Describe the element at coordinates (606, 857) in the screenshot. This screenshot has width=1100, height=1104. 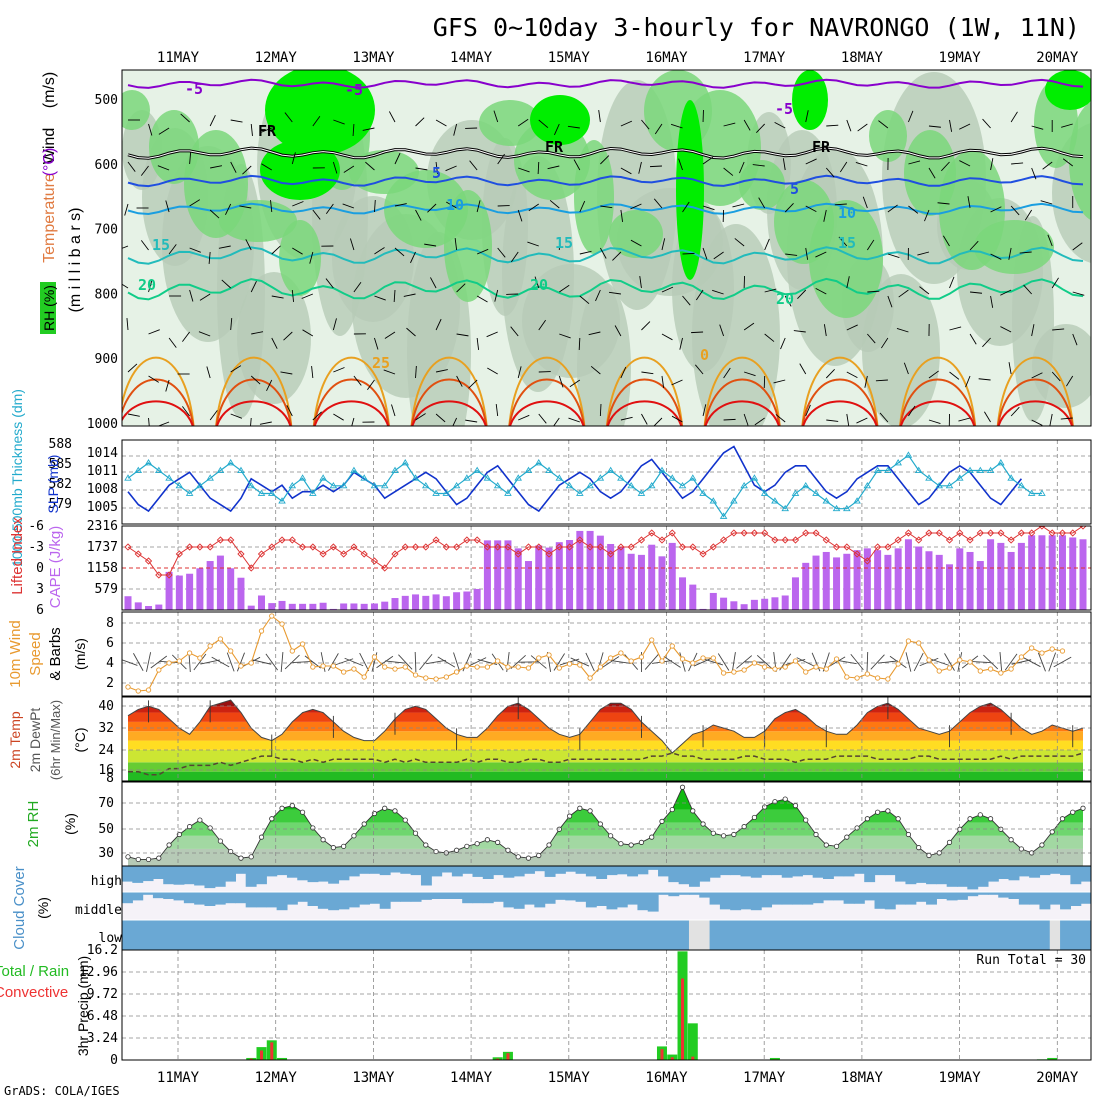
I see `rh-band` at that location.